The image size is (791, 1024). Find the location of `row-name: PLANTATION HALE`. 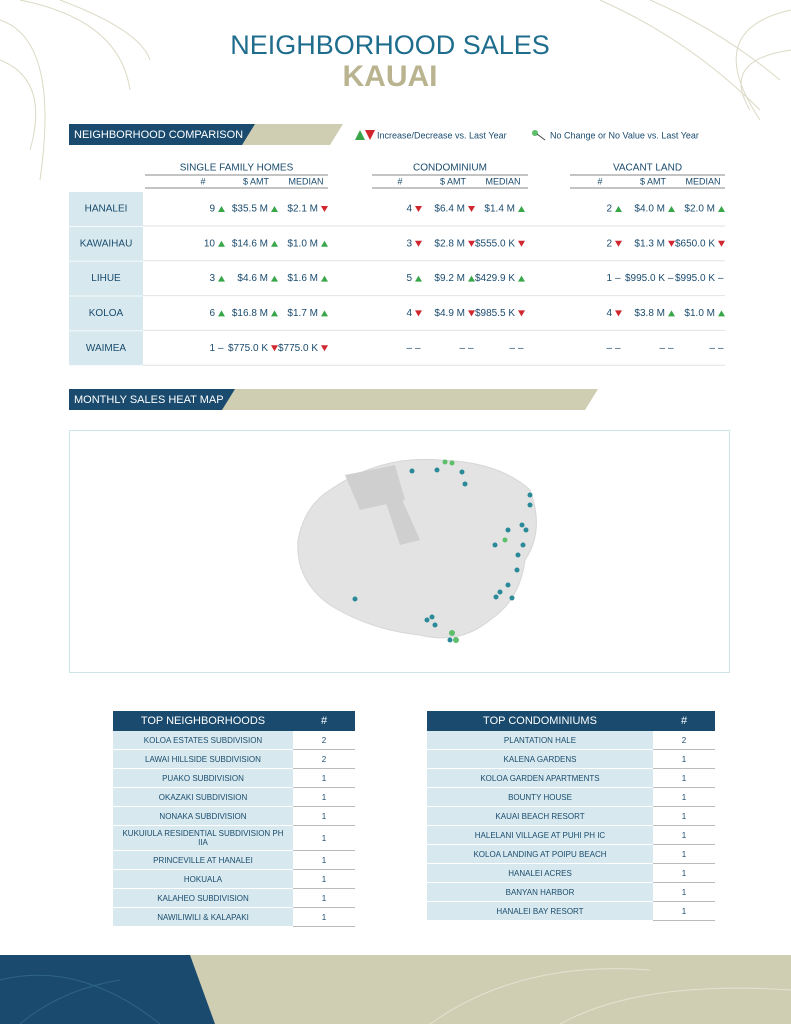

row-name: PLANTATION HALE is located at coordinates (540, 740).